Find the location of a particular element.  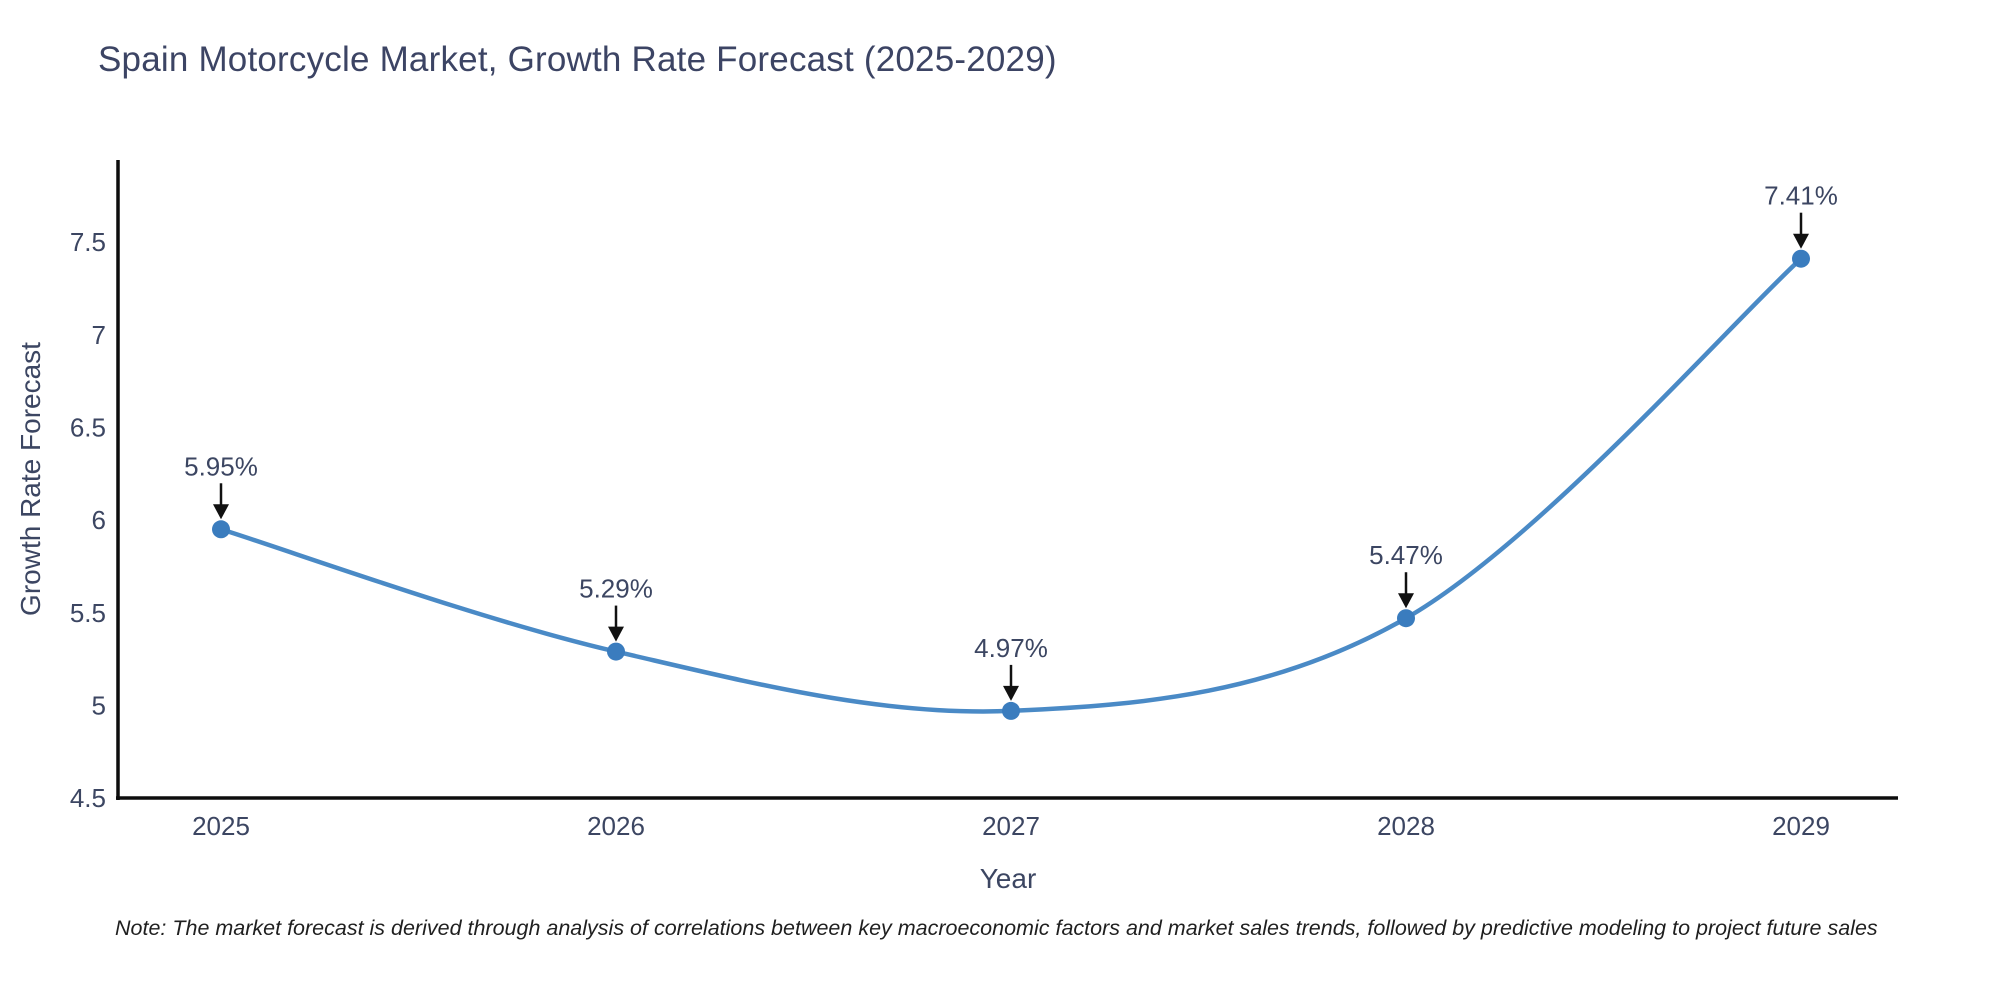

data-point-label: 4.97% is located at coordinates (1011, 648).